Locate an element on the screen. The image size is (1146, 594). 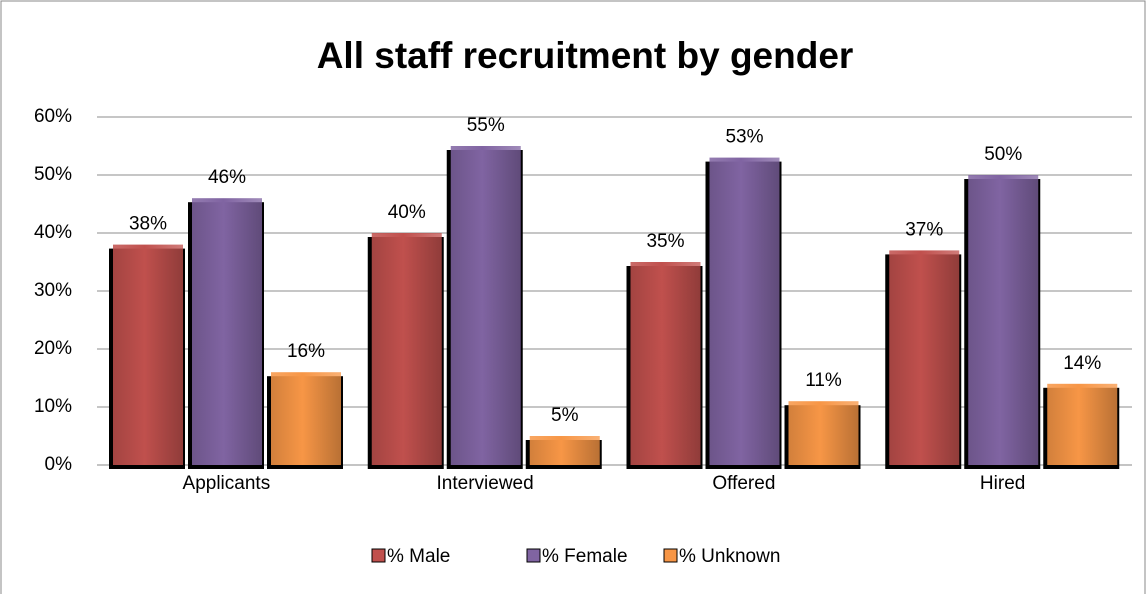
data-label: 40% is located at coordinates (407, 212).